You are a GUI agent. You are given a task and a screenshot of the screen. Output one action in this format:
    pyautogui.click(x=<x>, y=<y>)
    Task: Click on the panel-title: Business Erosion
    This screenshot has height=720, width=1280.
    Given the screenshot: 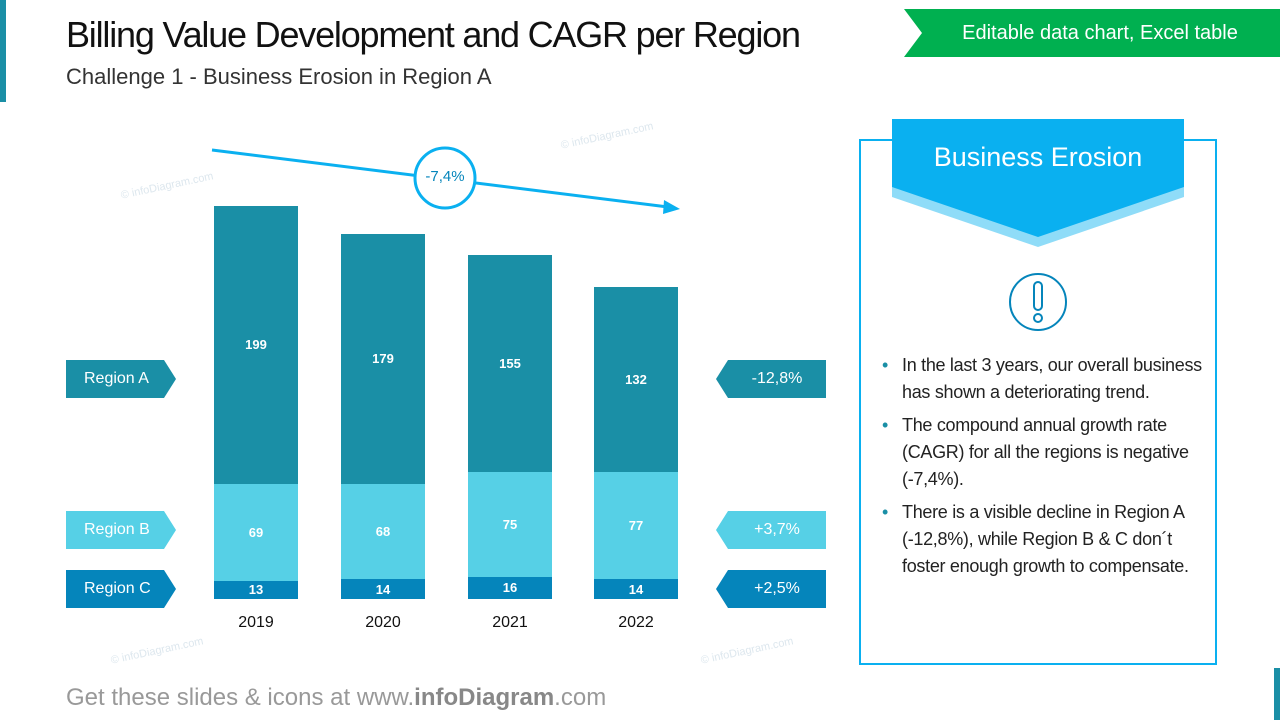 What is the action you would take?
    pyautogui.click(x=1038, y=157)
    